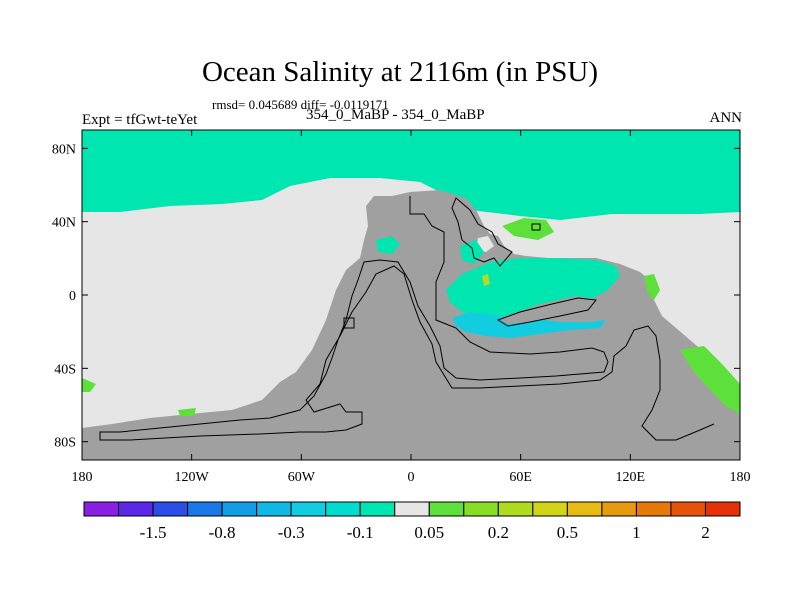 This screenshot has width=800, height=600. What do you see at coordinates (89, 385) in the screenshot?
I see `anomaly-patch-west-edge` at bounding box center [89, 385].